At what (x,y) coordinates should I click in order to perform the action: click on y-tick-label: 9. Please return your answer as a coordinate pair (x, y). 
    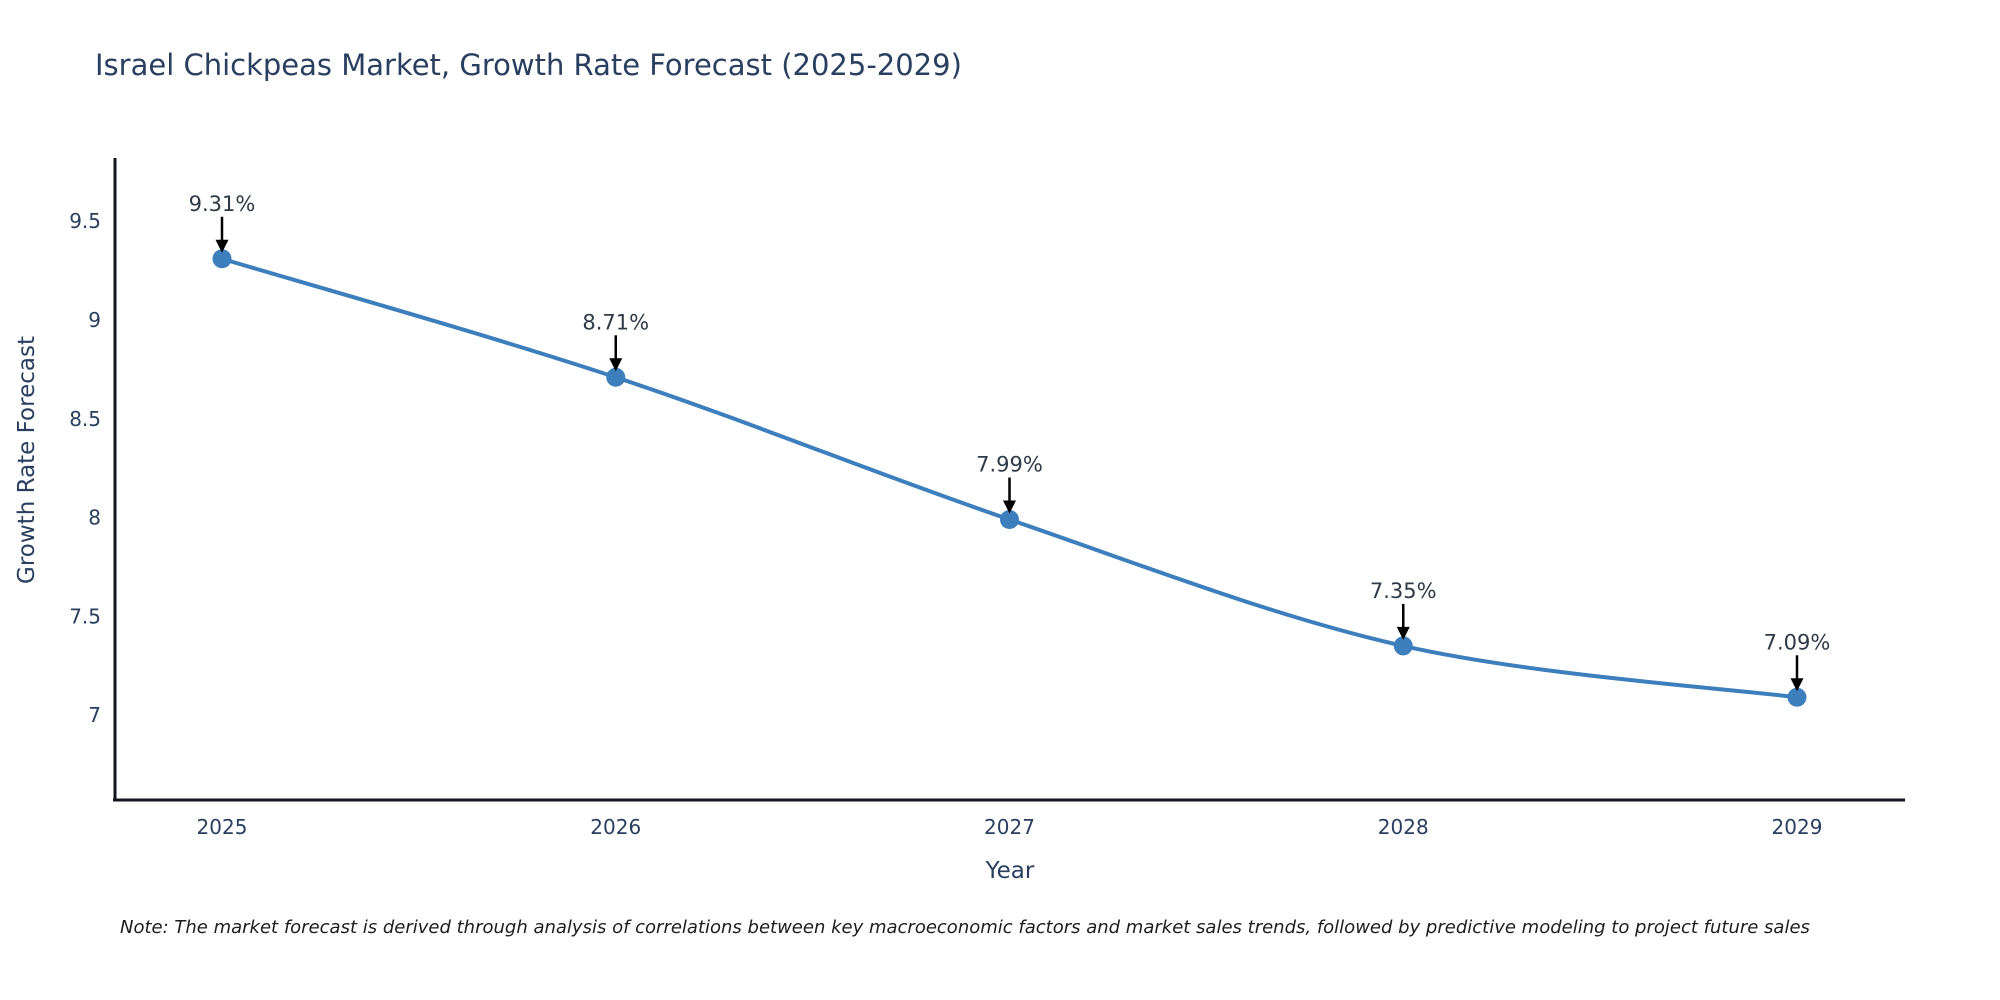
    Looking at the image, I should click on (94, 320).